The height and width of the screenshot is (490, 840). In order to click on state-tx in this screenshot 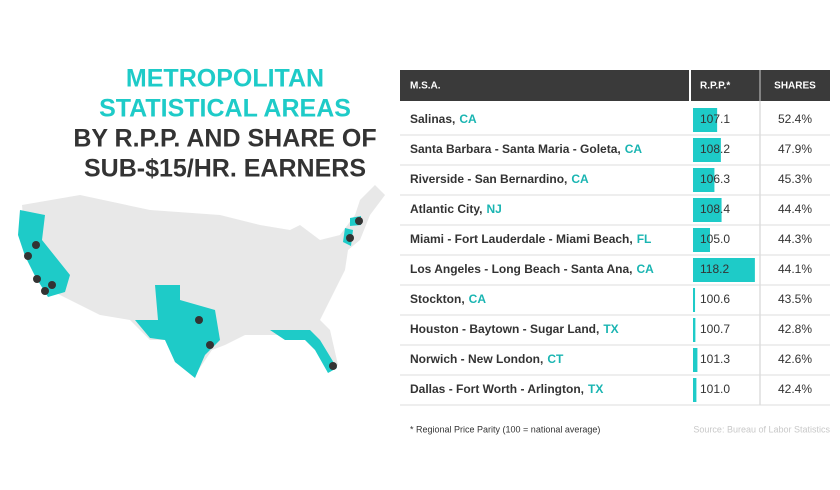, I will do `click(177, 331)`.